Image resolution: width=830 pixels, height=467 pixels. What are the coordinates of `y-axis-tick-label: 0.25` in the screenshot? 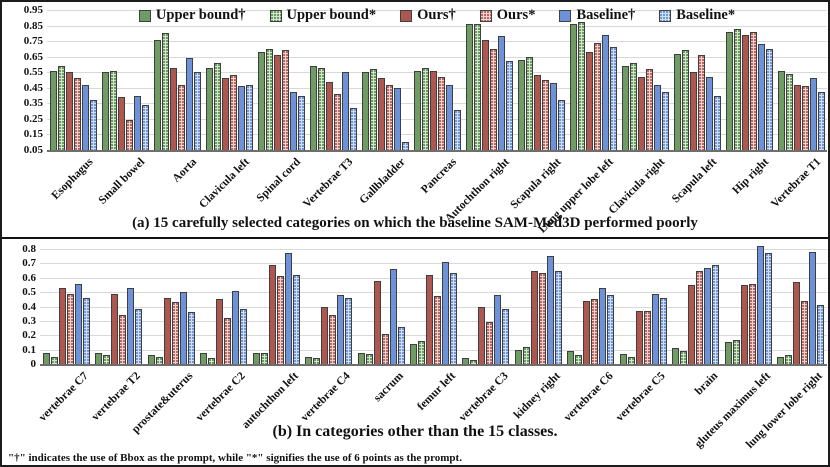 It's located at (33, 118).